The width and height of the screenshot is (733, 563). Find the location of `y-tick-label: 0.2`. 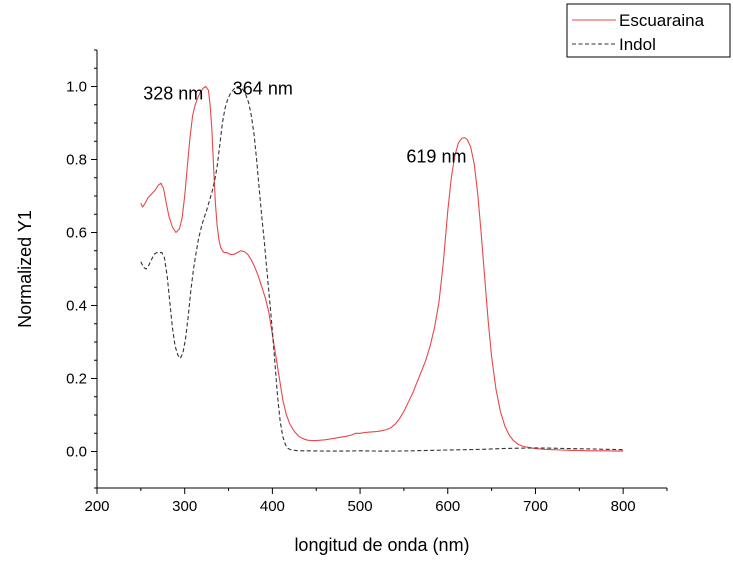

y-tick-label: 0.2 is located at coordinates (76, 379).